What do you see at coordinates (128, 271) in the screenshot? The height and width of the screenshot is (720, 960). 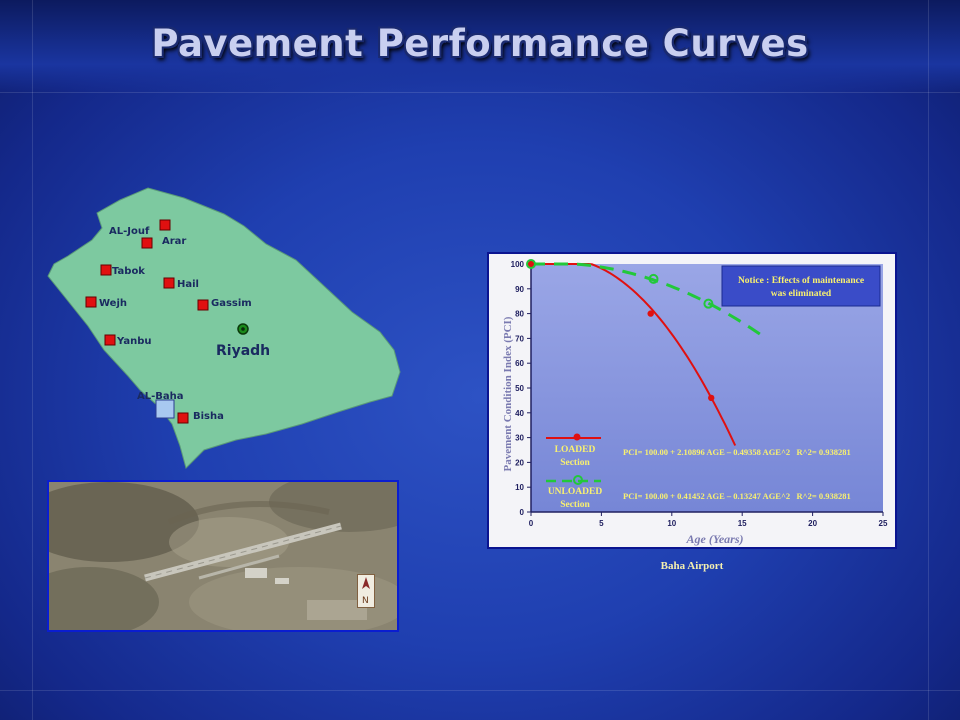 I see `city-label: Tabok` at bounding box center [128, 271].